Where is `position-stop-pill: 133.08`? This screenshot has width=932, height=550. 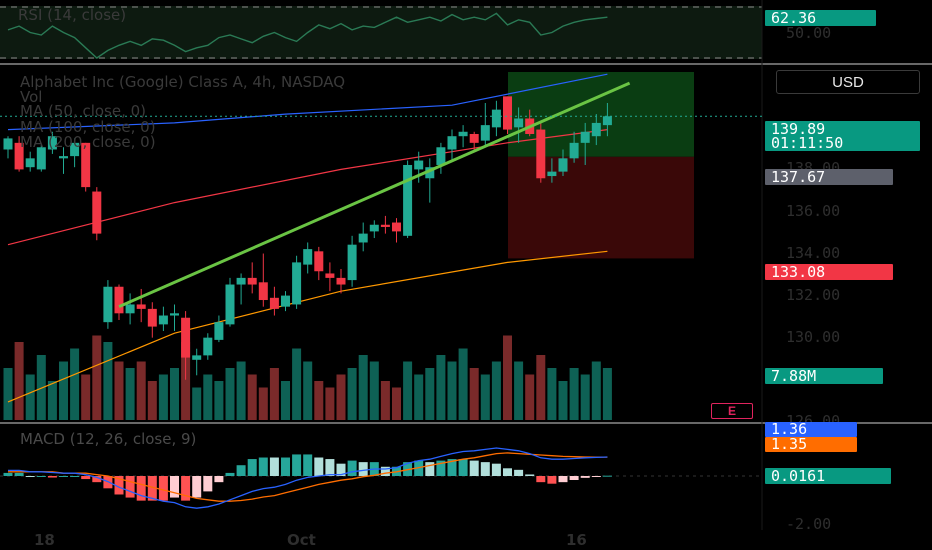
position-stop-pill: 133.08 is located at coordinates (829, 272).